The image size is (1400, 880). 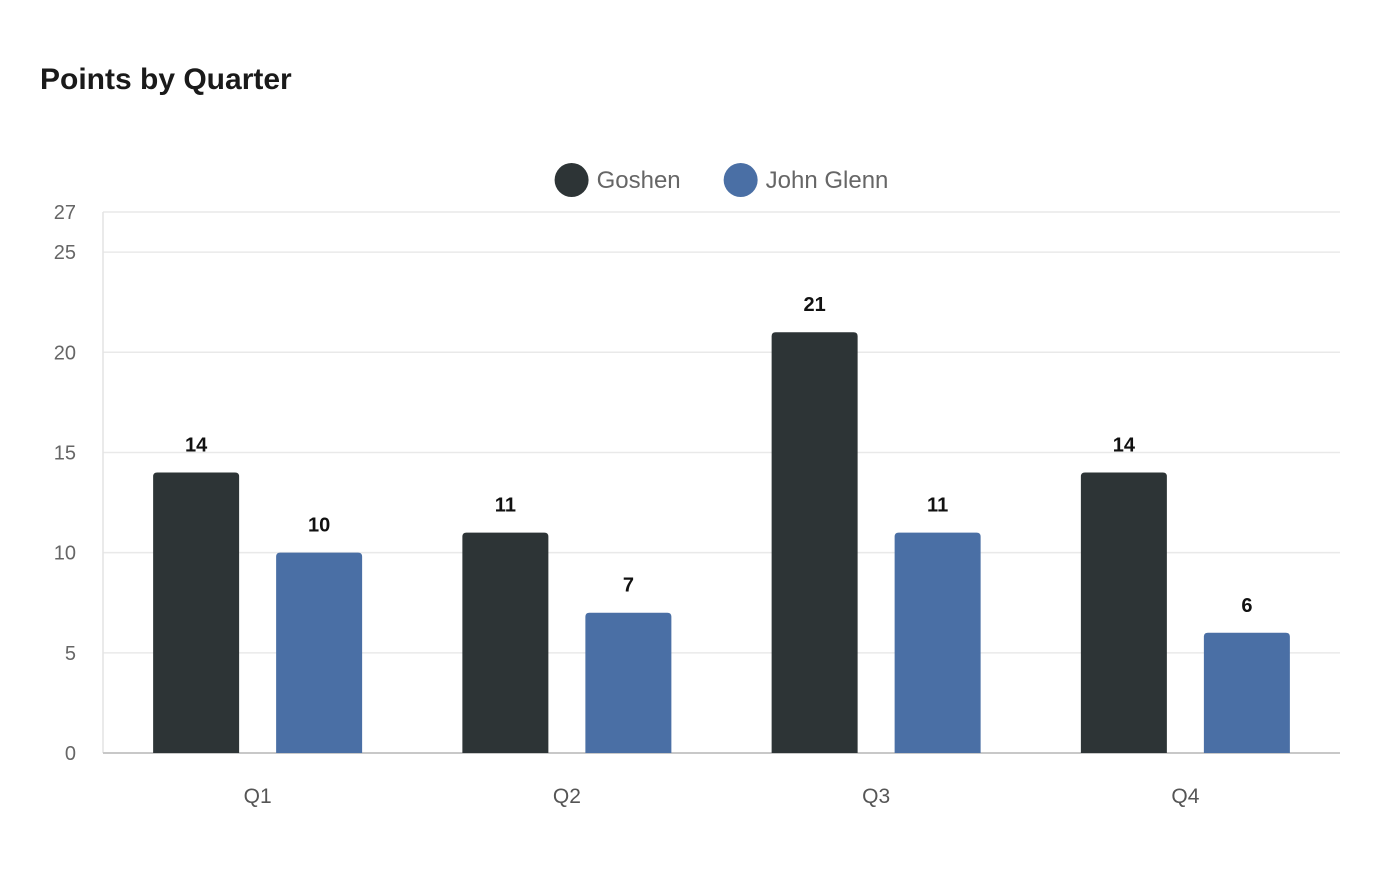 What do you see at coordinates (814, 542) in the screenshot?
I see `bar-goshen-q3` at bounding box center [814, 542].